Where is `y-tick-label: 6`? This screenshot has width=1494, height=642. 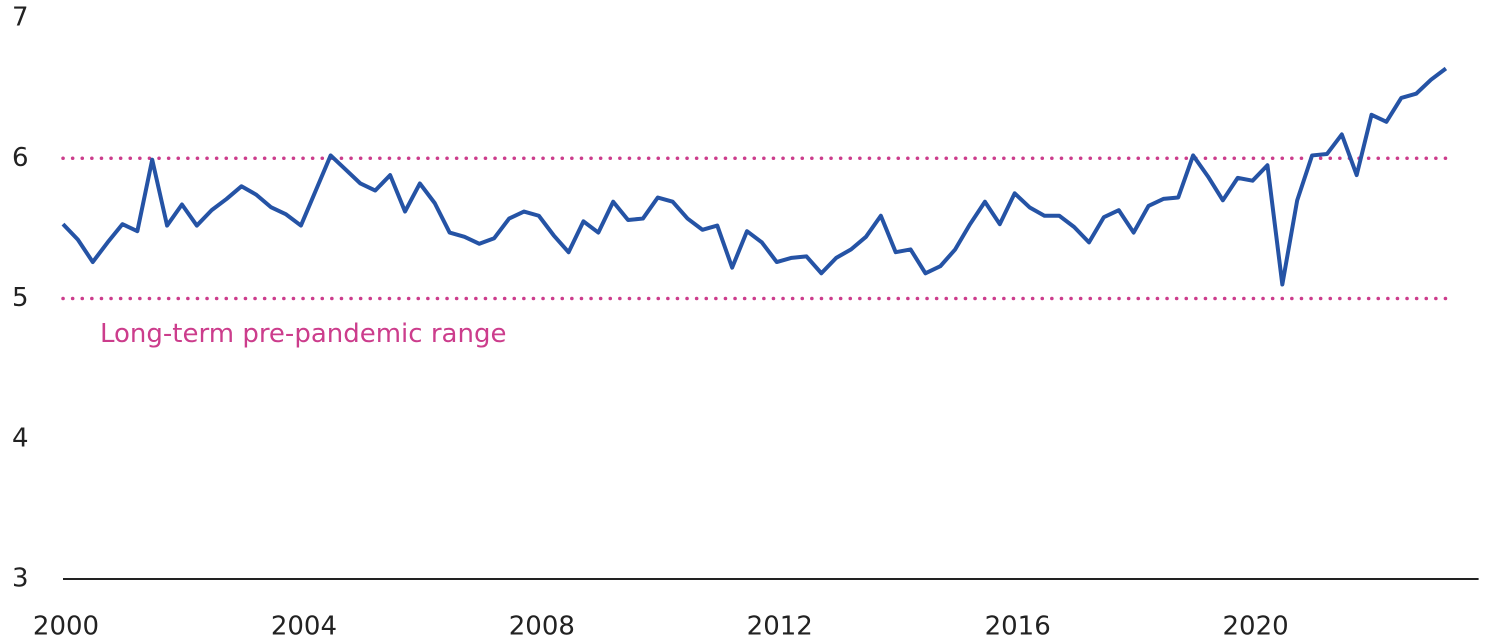
y-tick-label: 6 is located at coordinates (20, 158).